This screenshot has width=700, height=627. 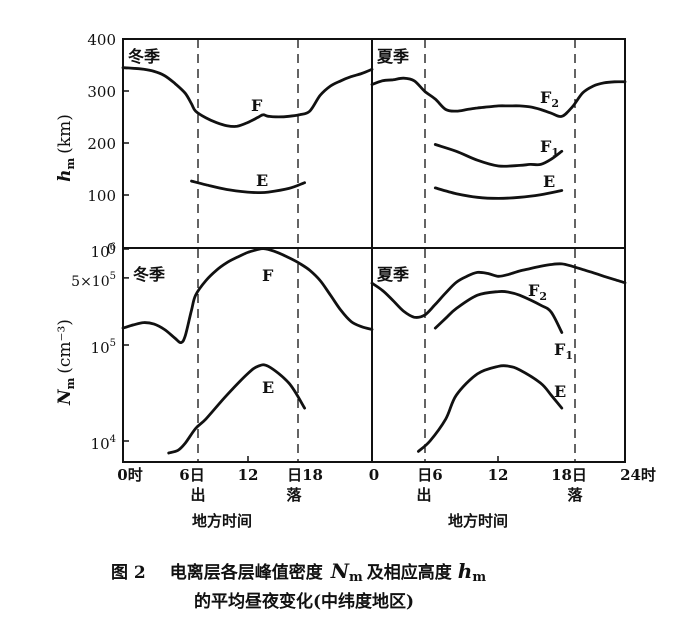 I want to click on label-summer-hm-F2-sub: 2, so click(x=555, y=103).